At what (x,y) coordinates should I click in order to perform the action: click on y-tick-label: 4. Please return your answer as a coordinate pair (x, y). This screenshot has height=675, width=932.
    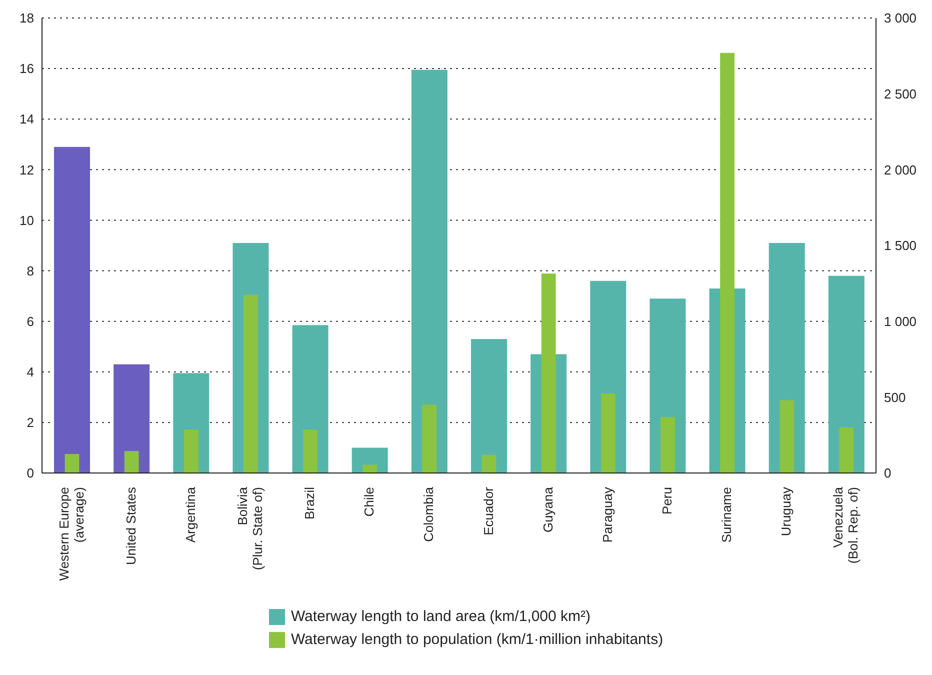
    Looking at the image, I should click on (30, 372).